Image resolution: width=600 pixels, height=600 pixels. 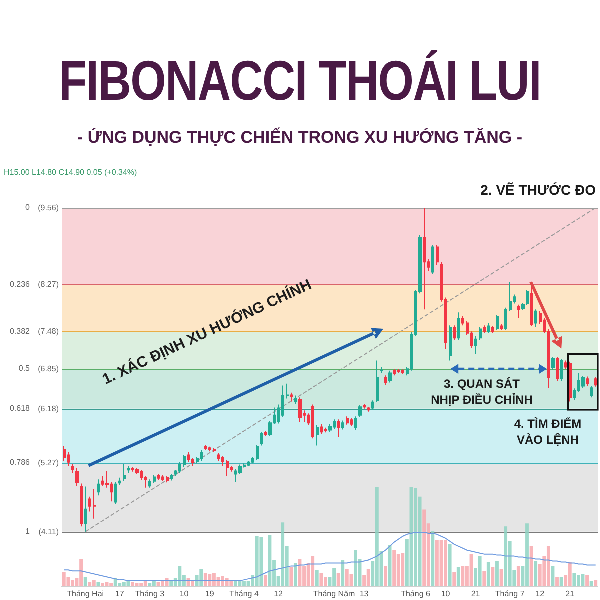 What do you see at coordinates (27, 208) in the screenshot?
I see `text: 0` at bounding box center [27, 208].